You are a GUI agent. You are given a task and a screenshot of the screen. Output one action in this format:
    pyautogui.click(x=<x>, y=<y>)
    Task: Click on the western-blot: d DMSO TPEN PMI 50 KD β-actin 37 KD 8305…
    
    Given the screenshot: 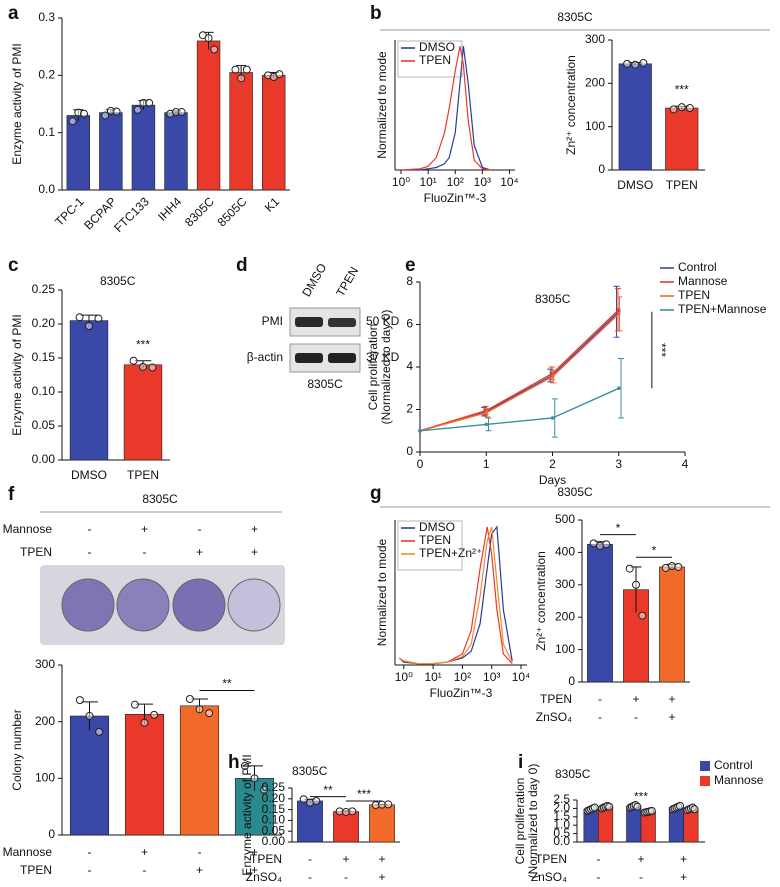 What is the action you would take?
    pyautogui.click(x=318, y=323)
    